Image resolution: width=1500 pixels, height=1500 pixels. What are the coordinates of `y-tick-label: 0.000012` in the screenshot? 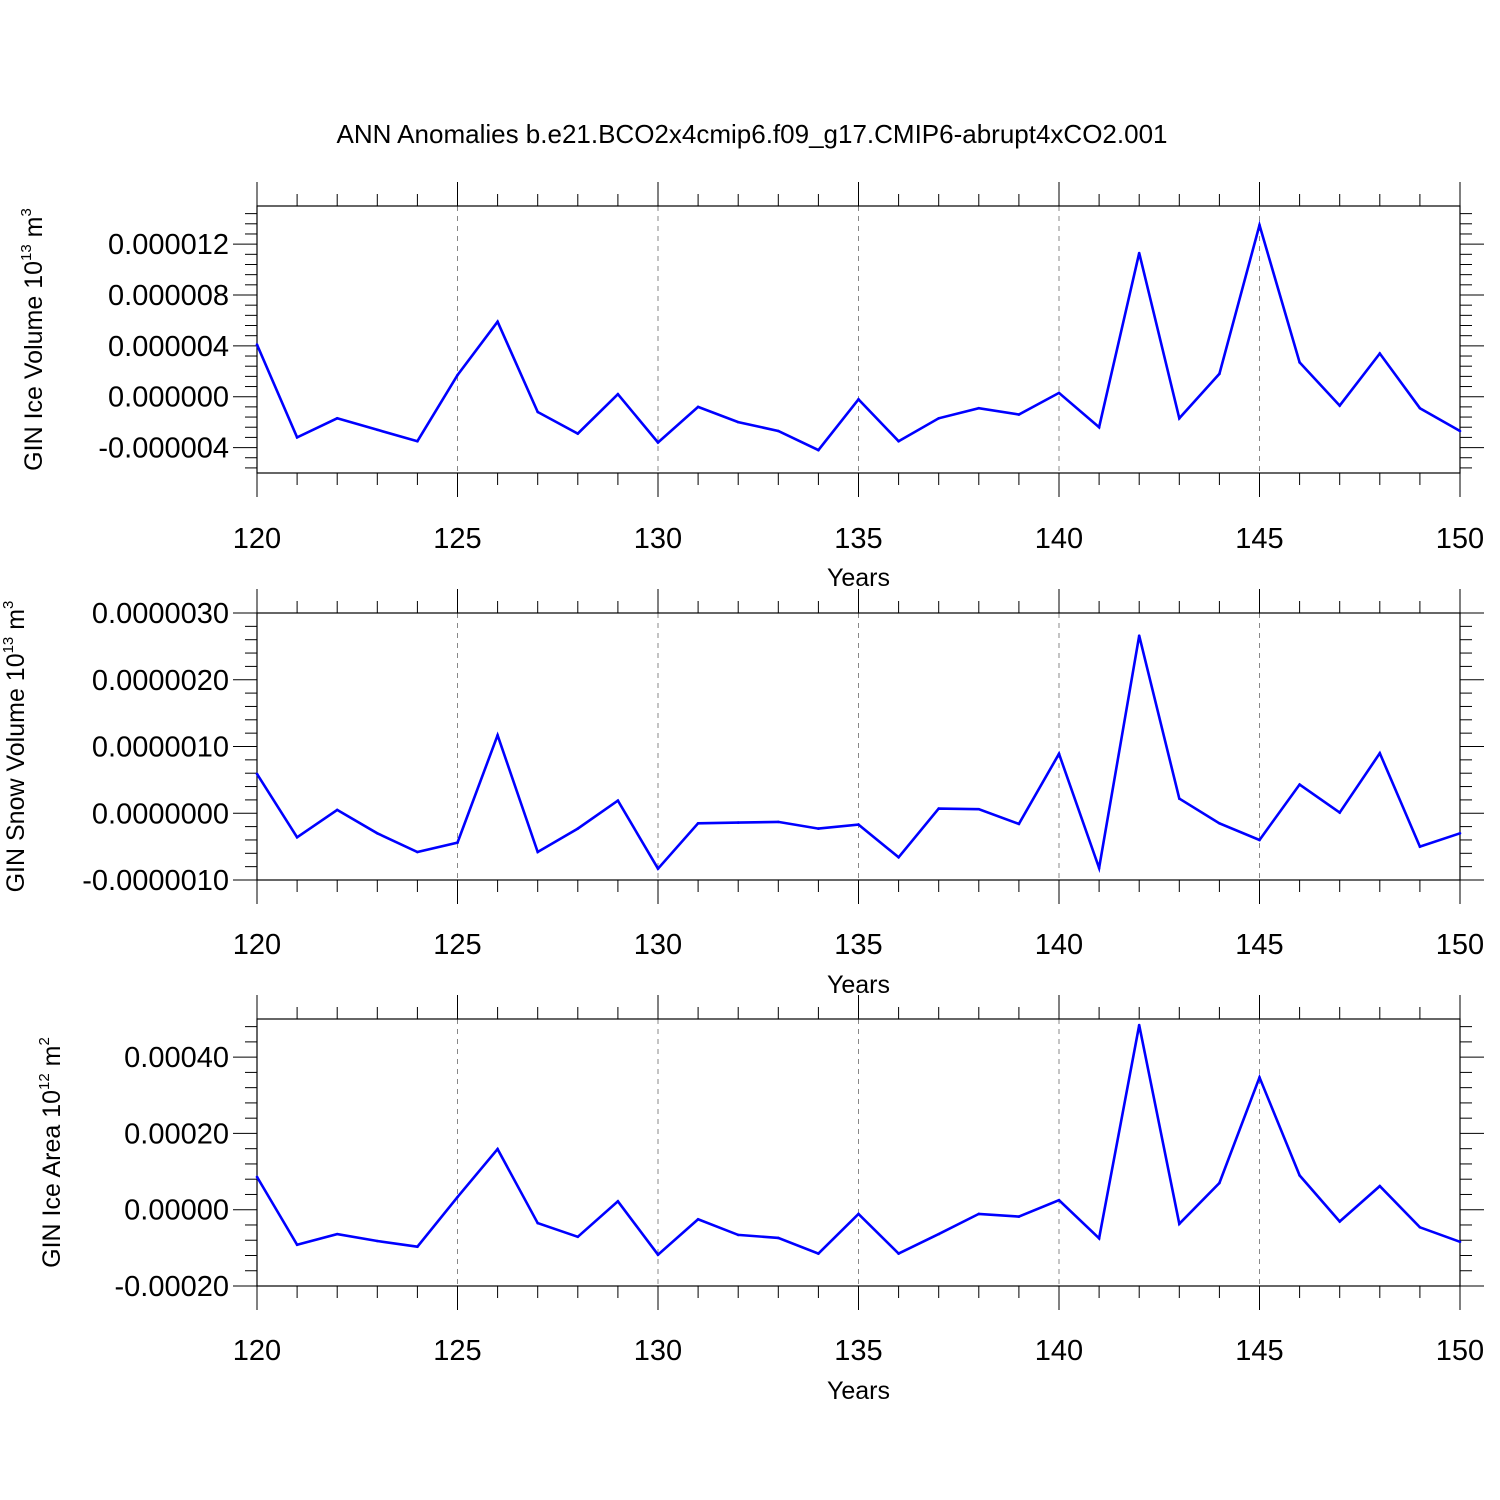 It's located at (168, 245).